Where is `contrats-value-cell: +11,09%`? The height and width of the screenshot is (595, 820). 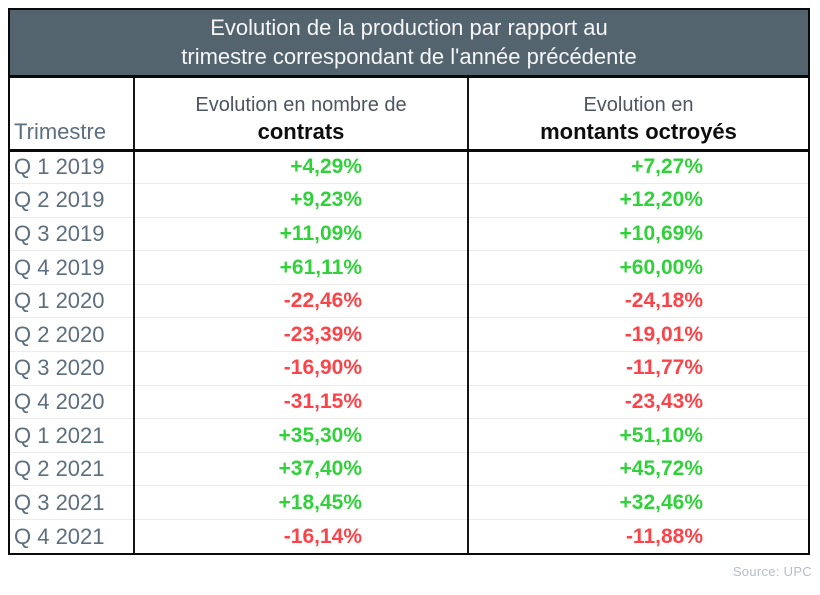
contrats-value-cell: +11,09% is located at coordinates (300, 233).